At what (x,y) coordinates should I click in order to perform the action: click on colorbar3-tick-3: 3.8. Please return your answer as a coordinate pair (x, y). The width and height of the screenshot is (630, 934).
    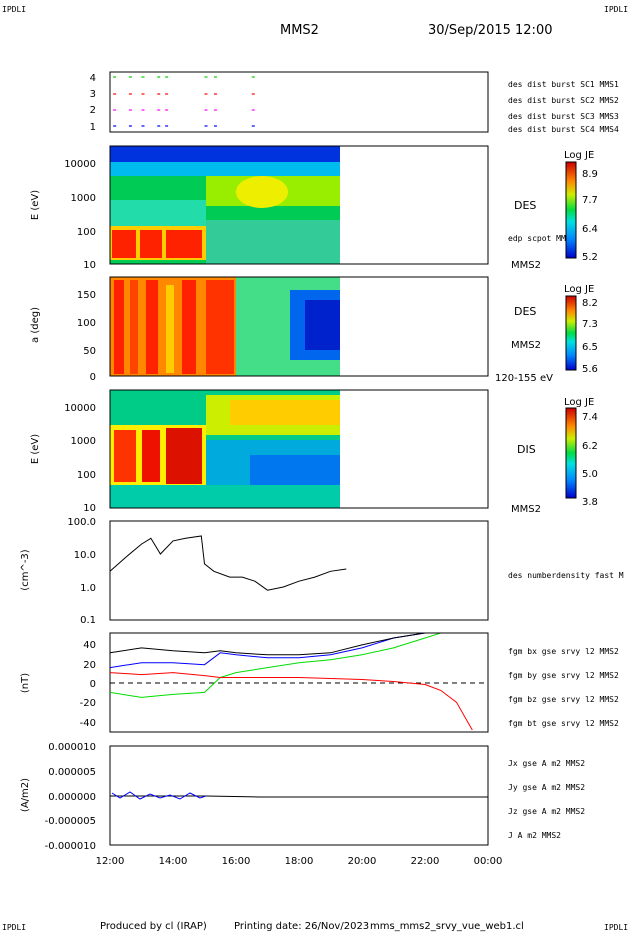
    Looking at the image, I should click on (590, 502).